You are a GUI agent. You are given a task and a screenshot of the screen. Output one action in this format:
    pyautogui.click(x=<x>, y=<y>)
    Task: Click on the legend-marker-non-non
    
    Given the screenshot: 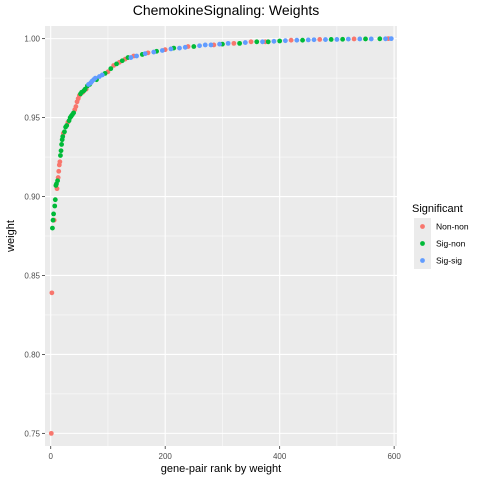 What is the action you would take?
    pyautogui.click(x=422, y=226)
    